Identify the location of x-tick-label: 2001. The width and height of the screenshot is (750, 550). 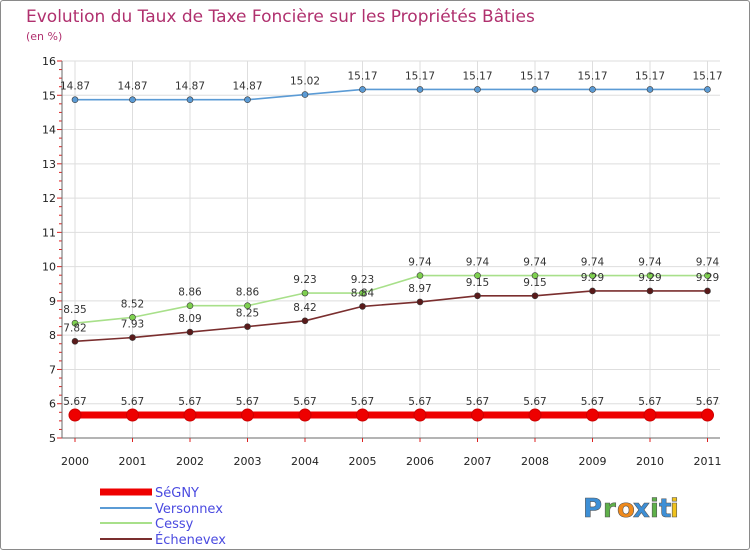
(133, 461).